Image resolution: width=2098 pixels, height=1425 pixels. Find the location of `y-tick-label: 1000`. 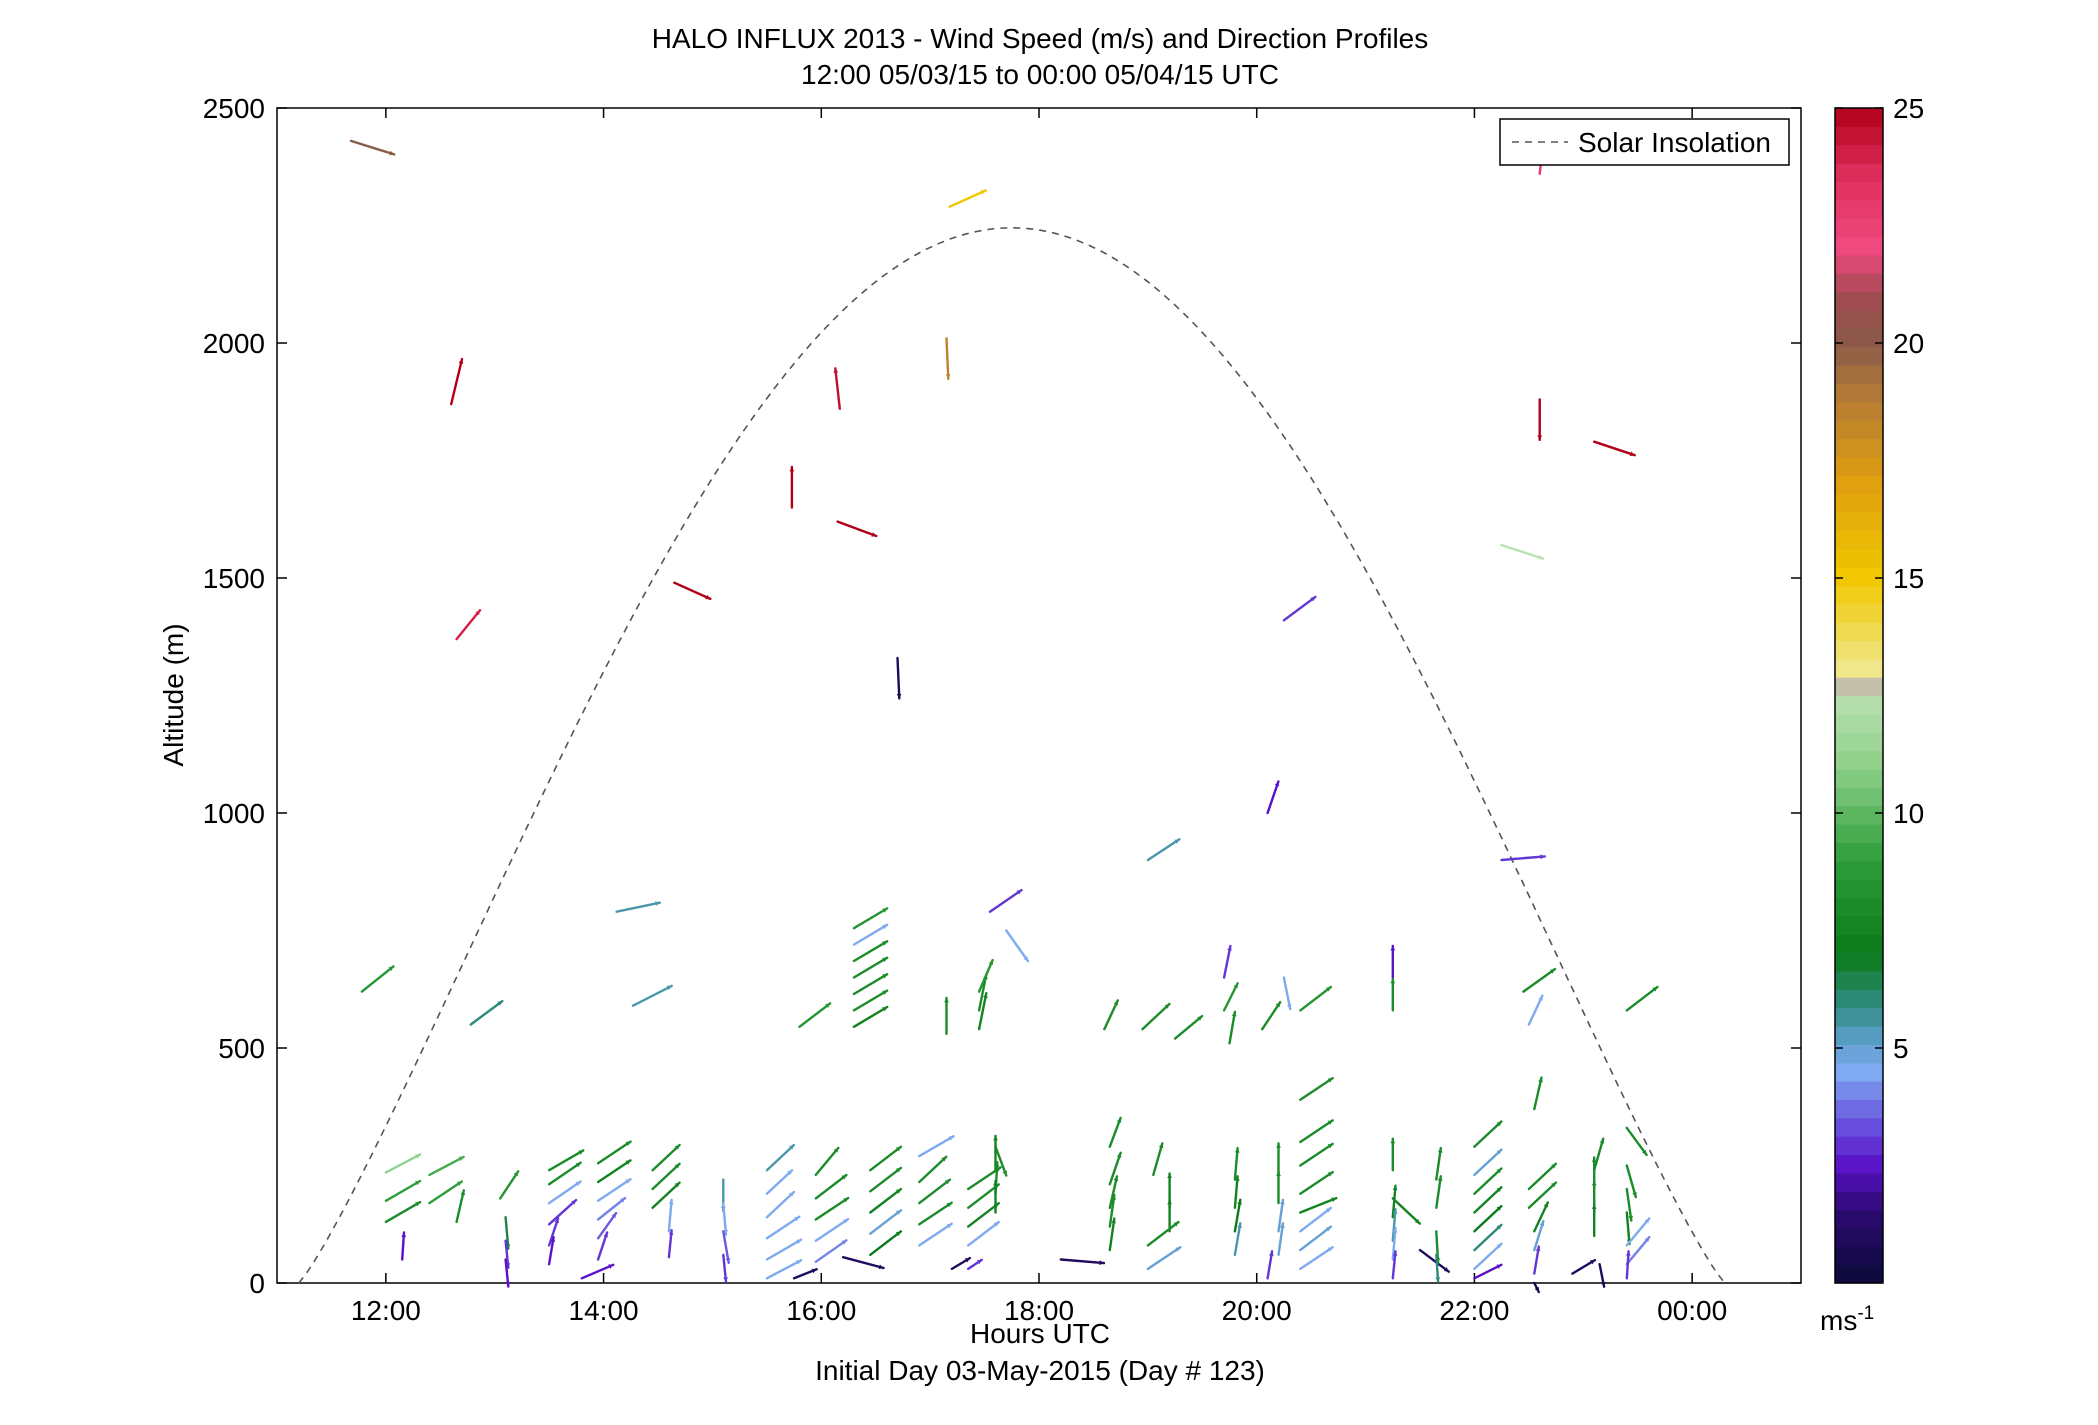

y-tick-label: 1000 is located at coordinates (234, 813).